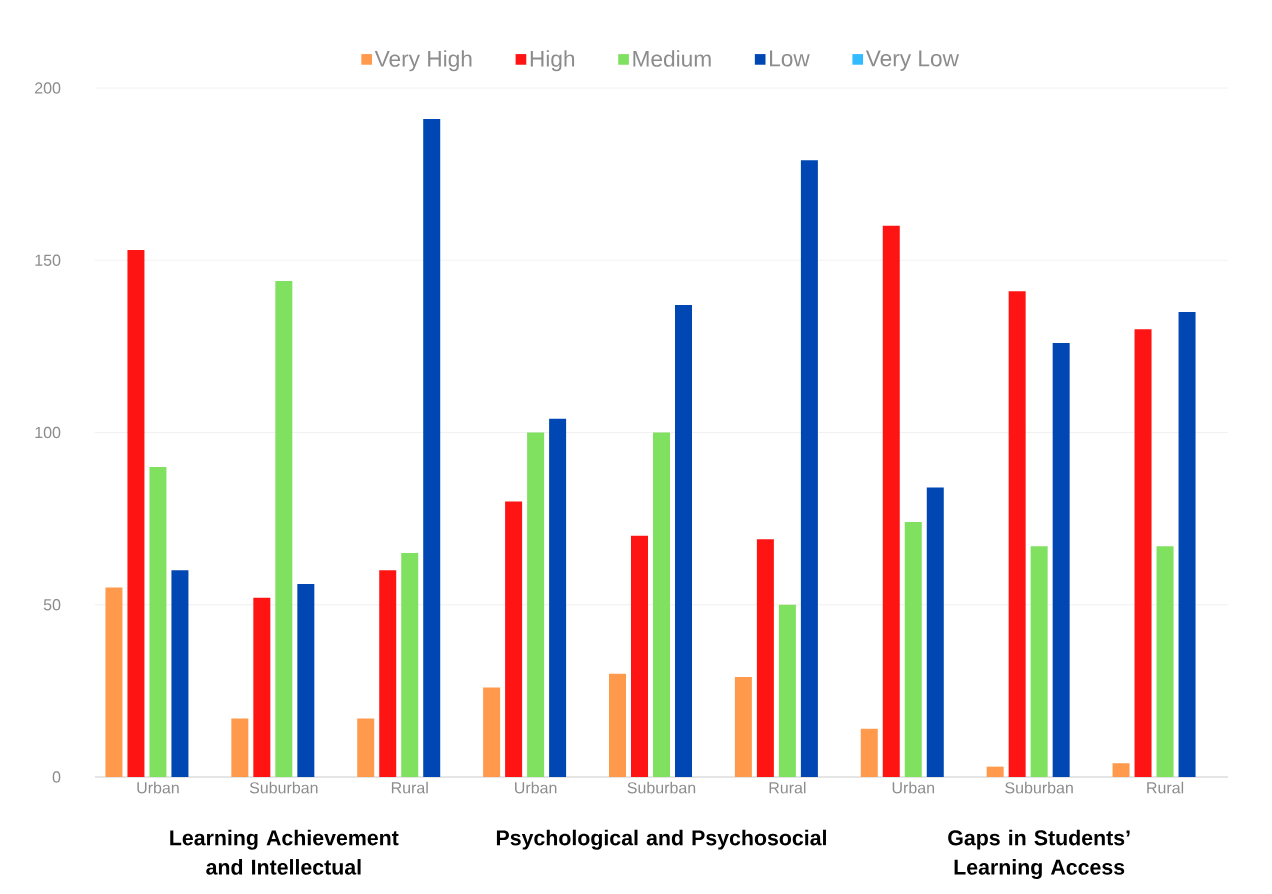 The width and height of the screenshot is (1272, 894). What do you see at coordinates (1039, 854) in the screenshot?
I see `text: Gaps in Students’ Learning Access` at bounding box center [1039, 854].